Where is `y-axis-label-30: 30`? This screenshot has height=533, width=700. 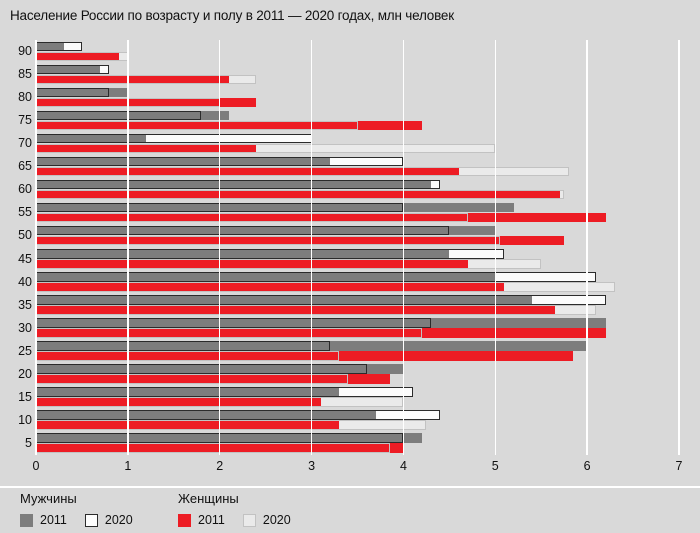 y-axis-label-30: 30 is located at coordinates (25, 327).